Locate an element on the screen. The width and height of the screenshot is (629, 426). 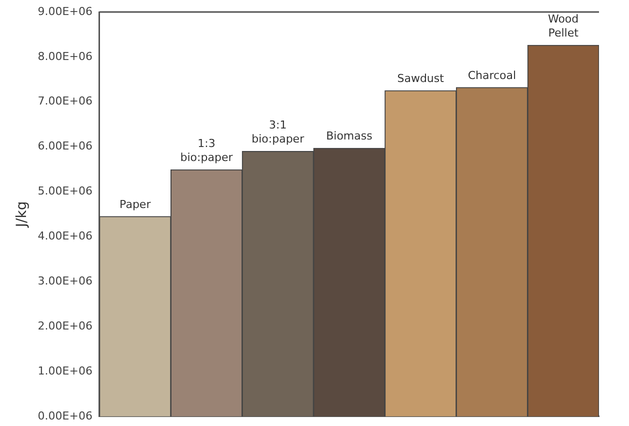
y-axis-title: J/kg is located at coordinates (22, 214).